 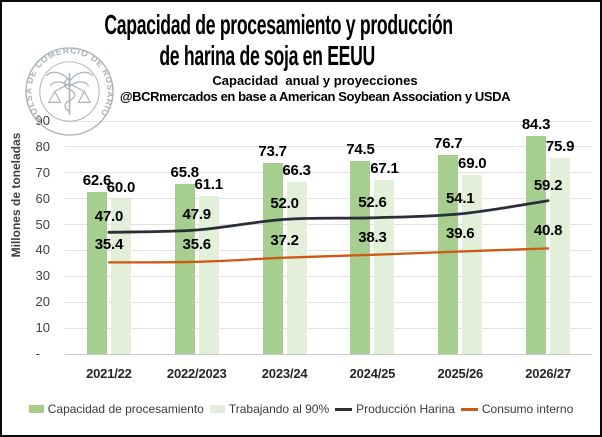 I want to click on subtitle-text: Capacidad anual y proyecciones, so click(x=315, y=80).